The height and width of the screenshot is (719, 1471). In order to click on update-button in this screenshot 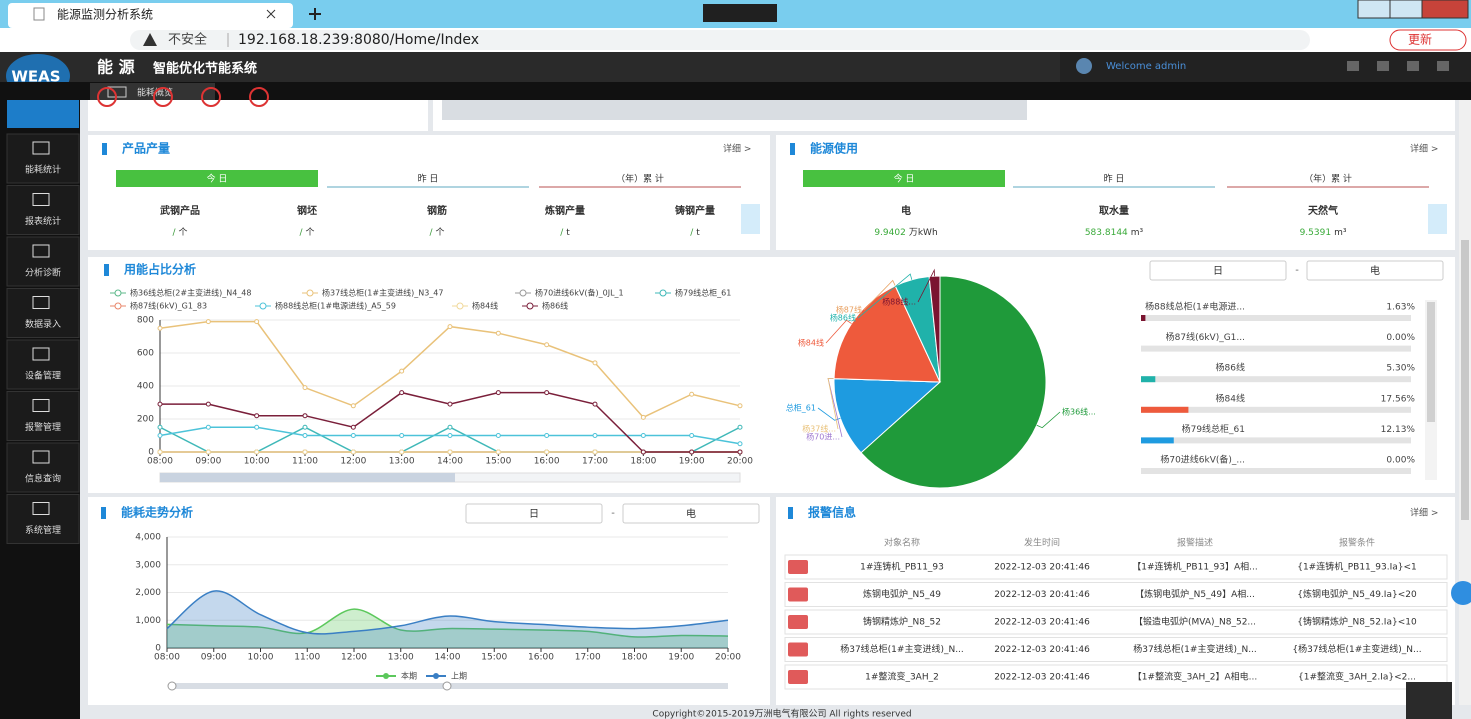, I will do `click(1428, 40)`.